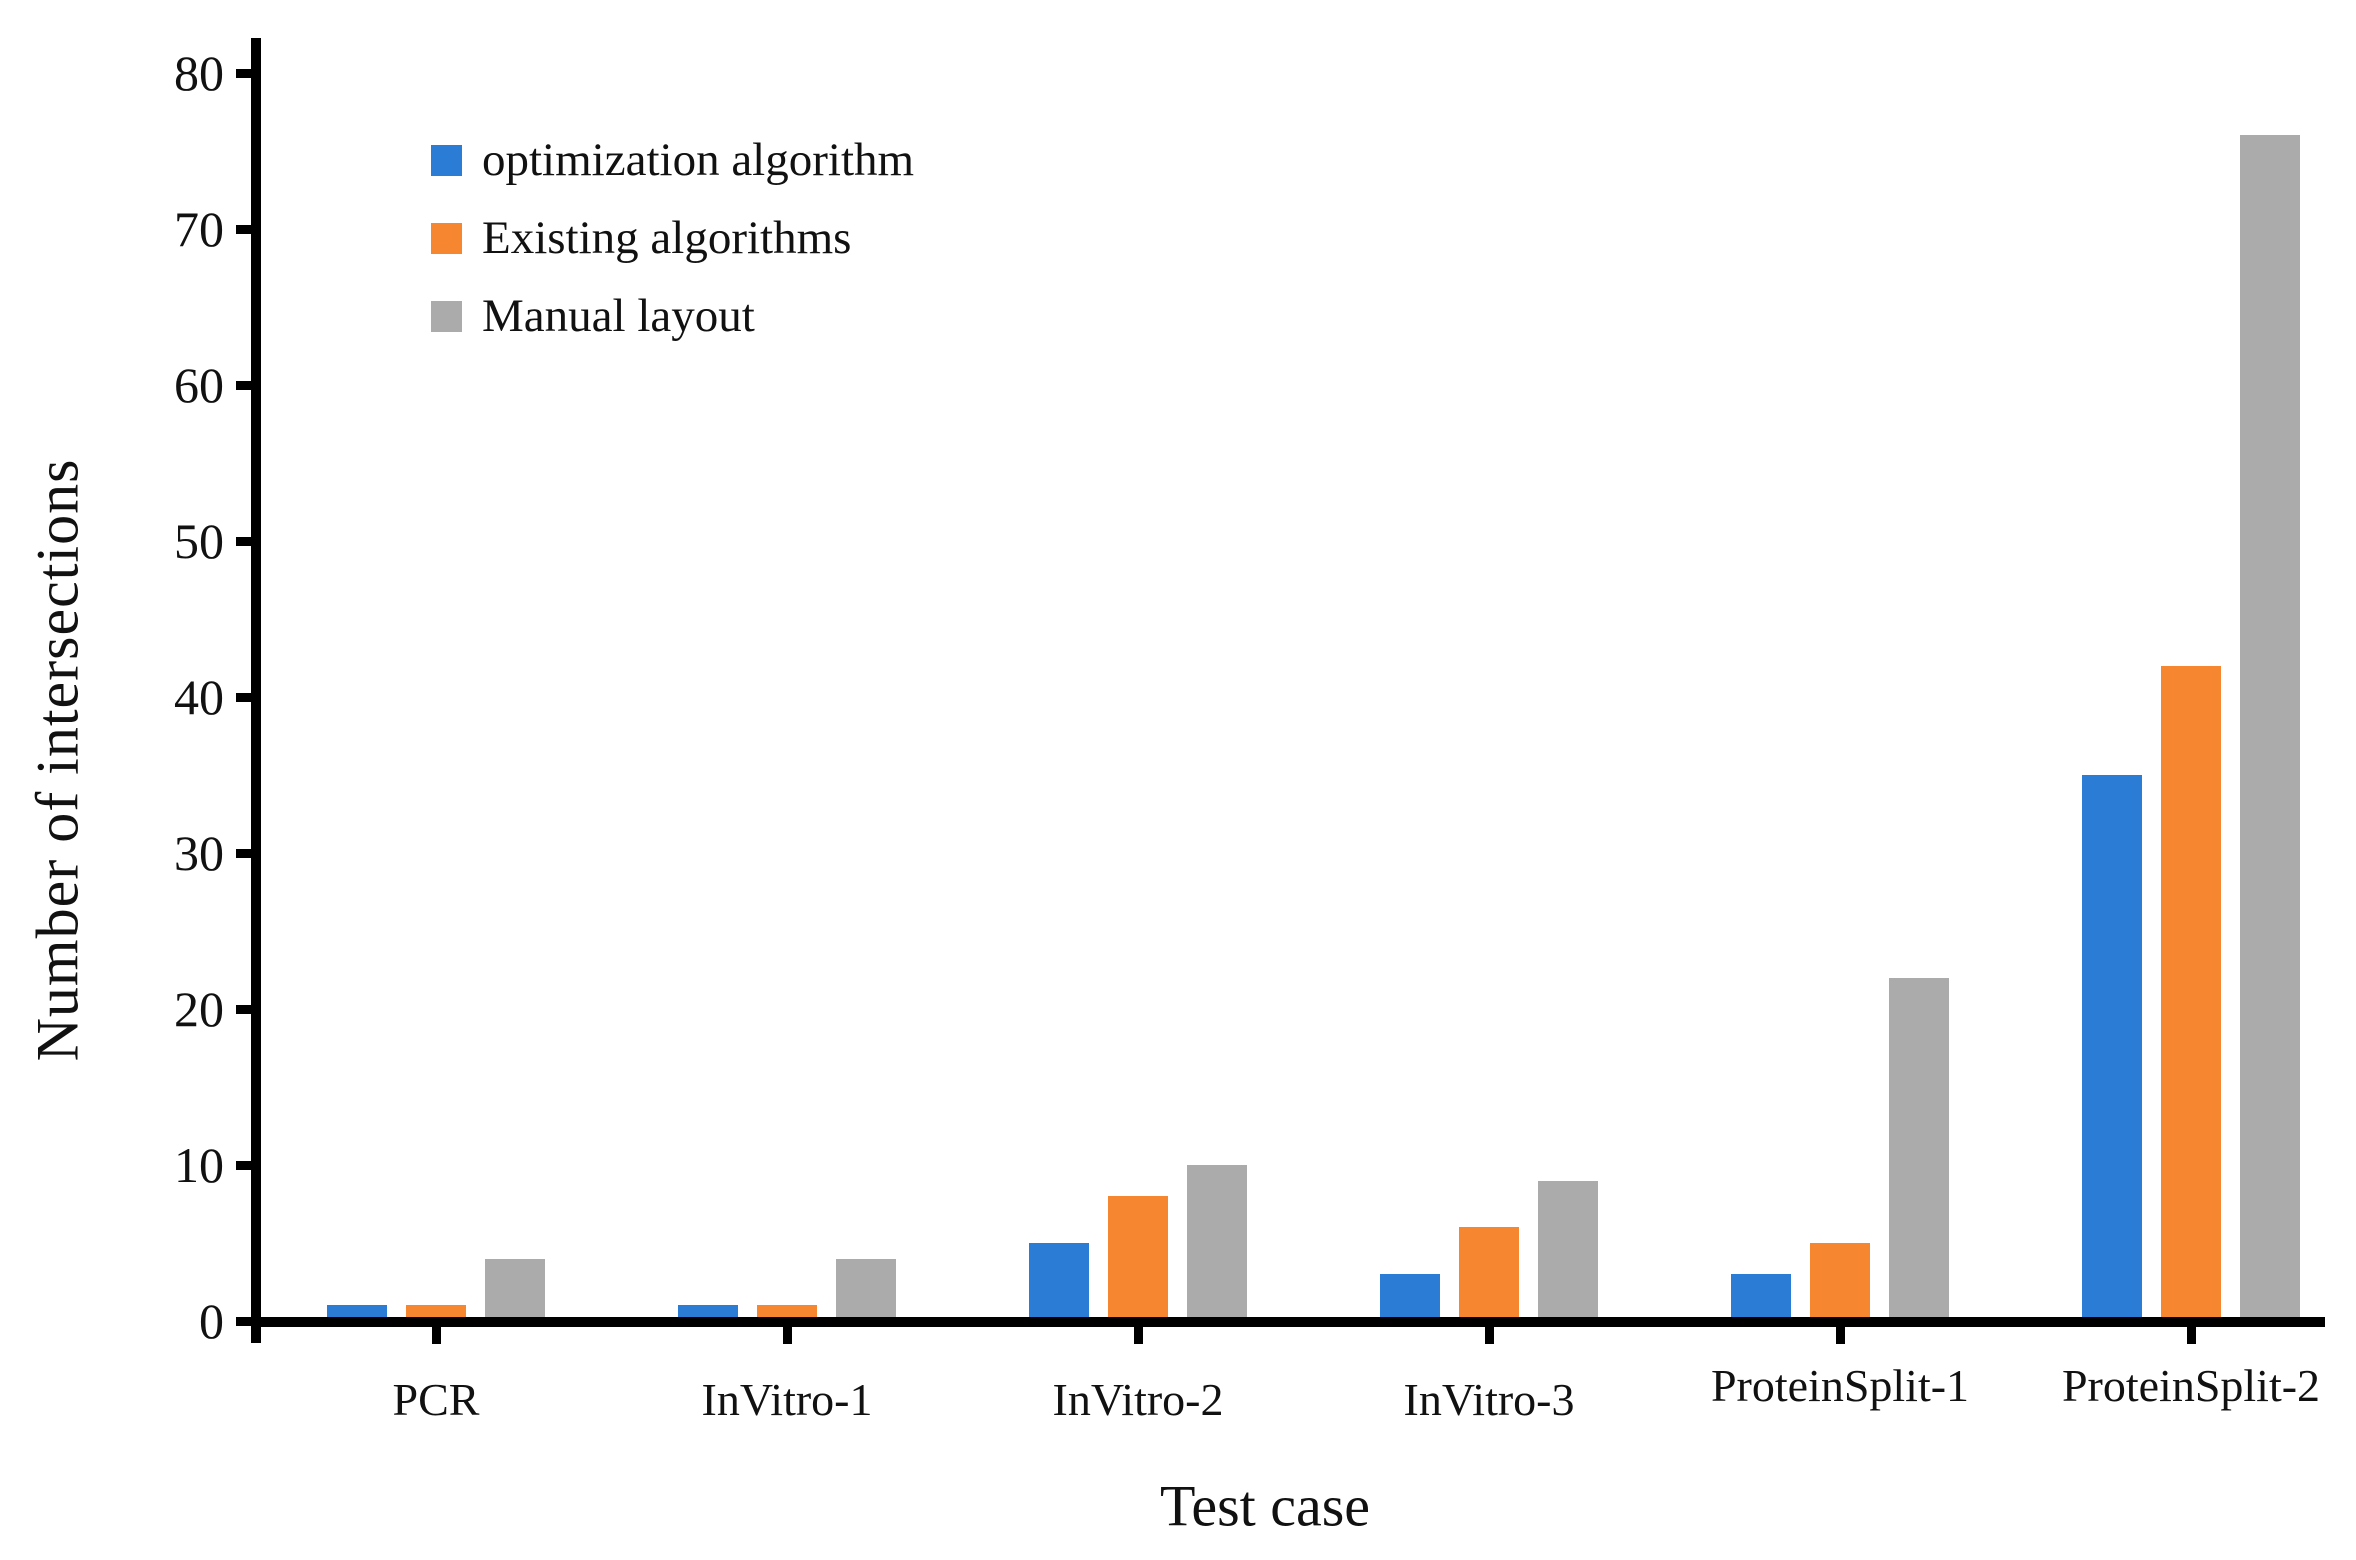 Image resolution: width=2356 pixels, height=1560 pixels. Describe the element at coordinates (1265, 1506) in the screenshot. I see `x-axis-title: Test case` at that location.